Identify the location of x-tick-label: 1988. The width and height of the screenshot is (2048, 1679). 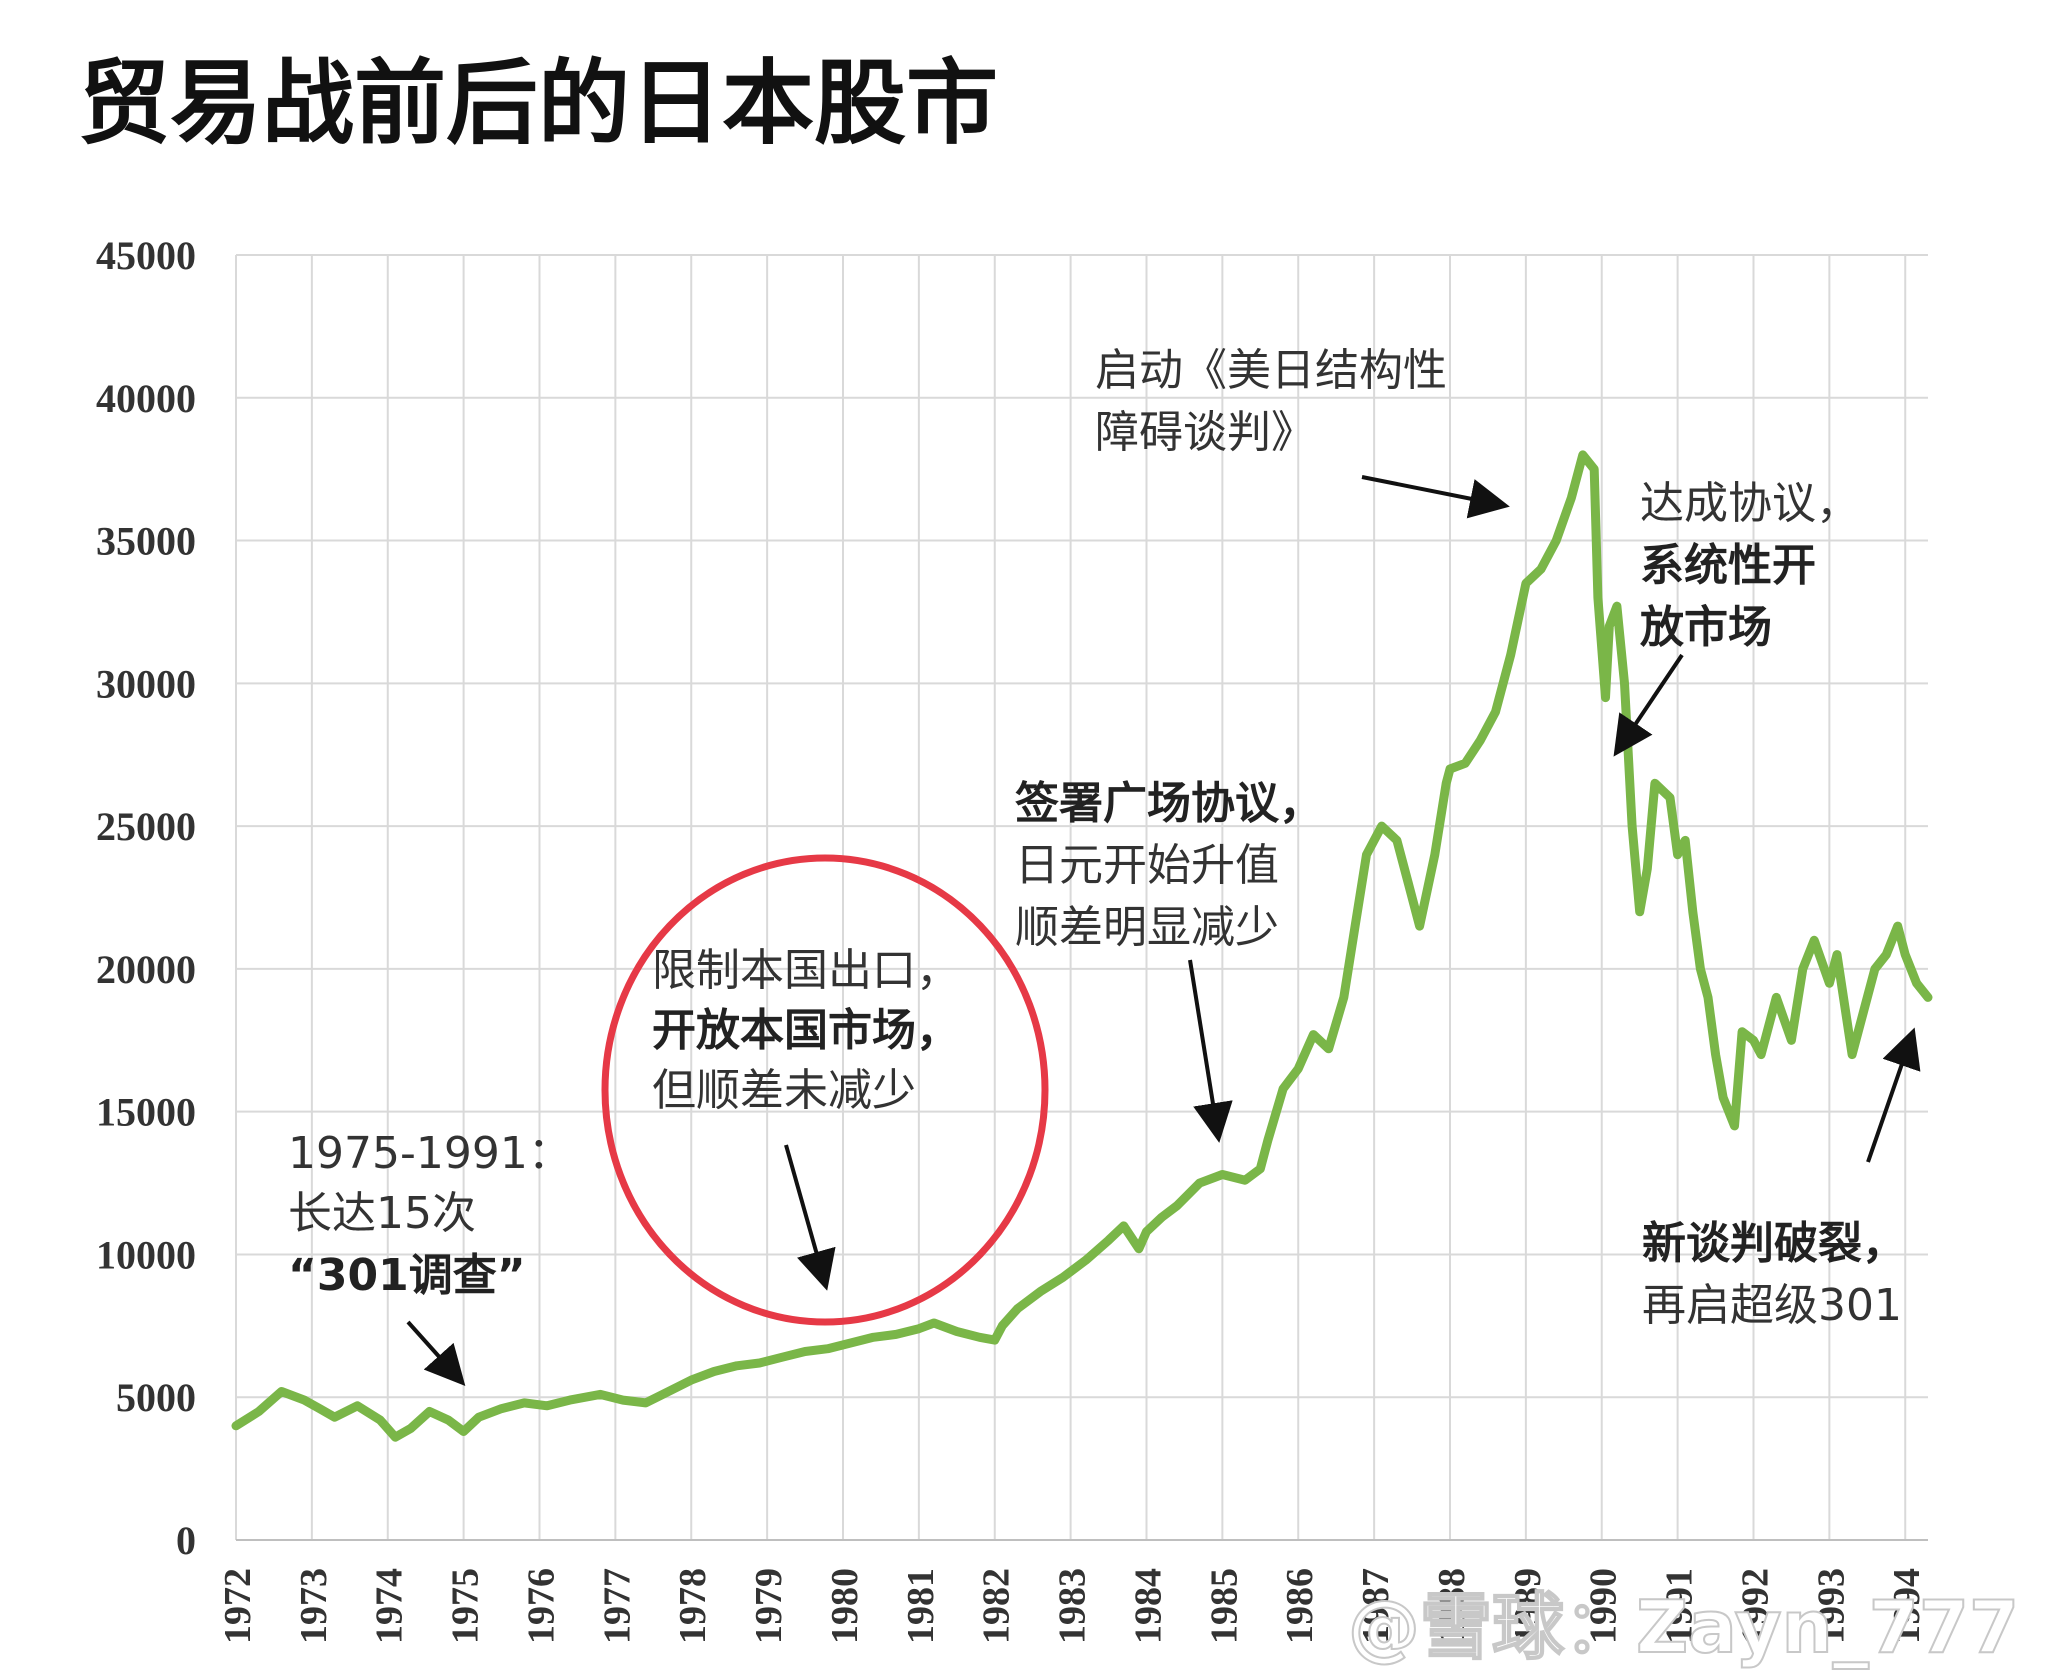
(1452, 1606).